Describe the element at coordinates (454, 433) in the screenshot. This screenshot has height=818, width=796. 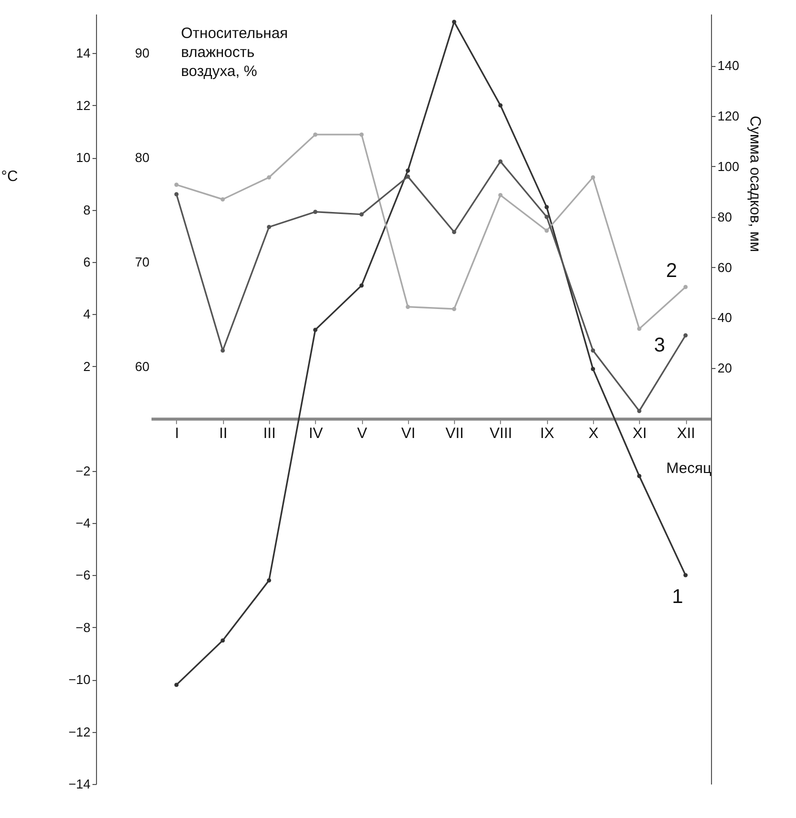
I see `x-tick-label: VII` at that location.